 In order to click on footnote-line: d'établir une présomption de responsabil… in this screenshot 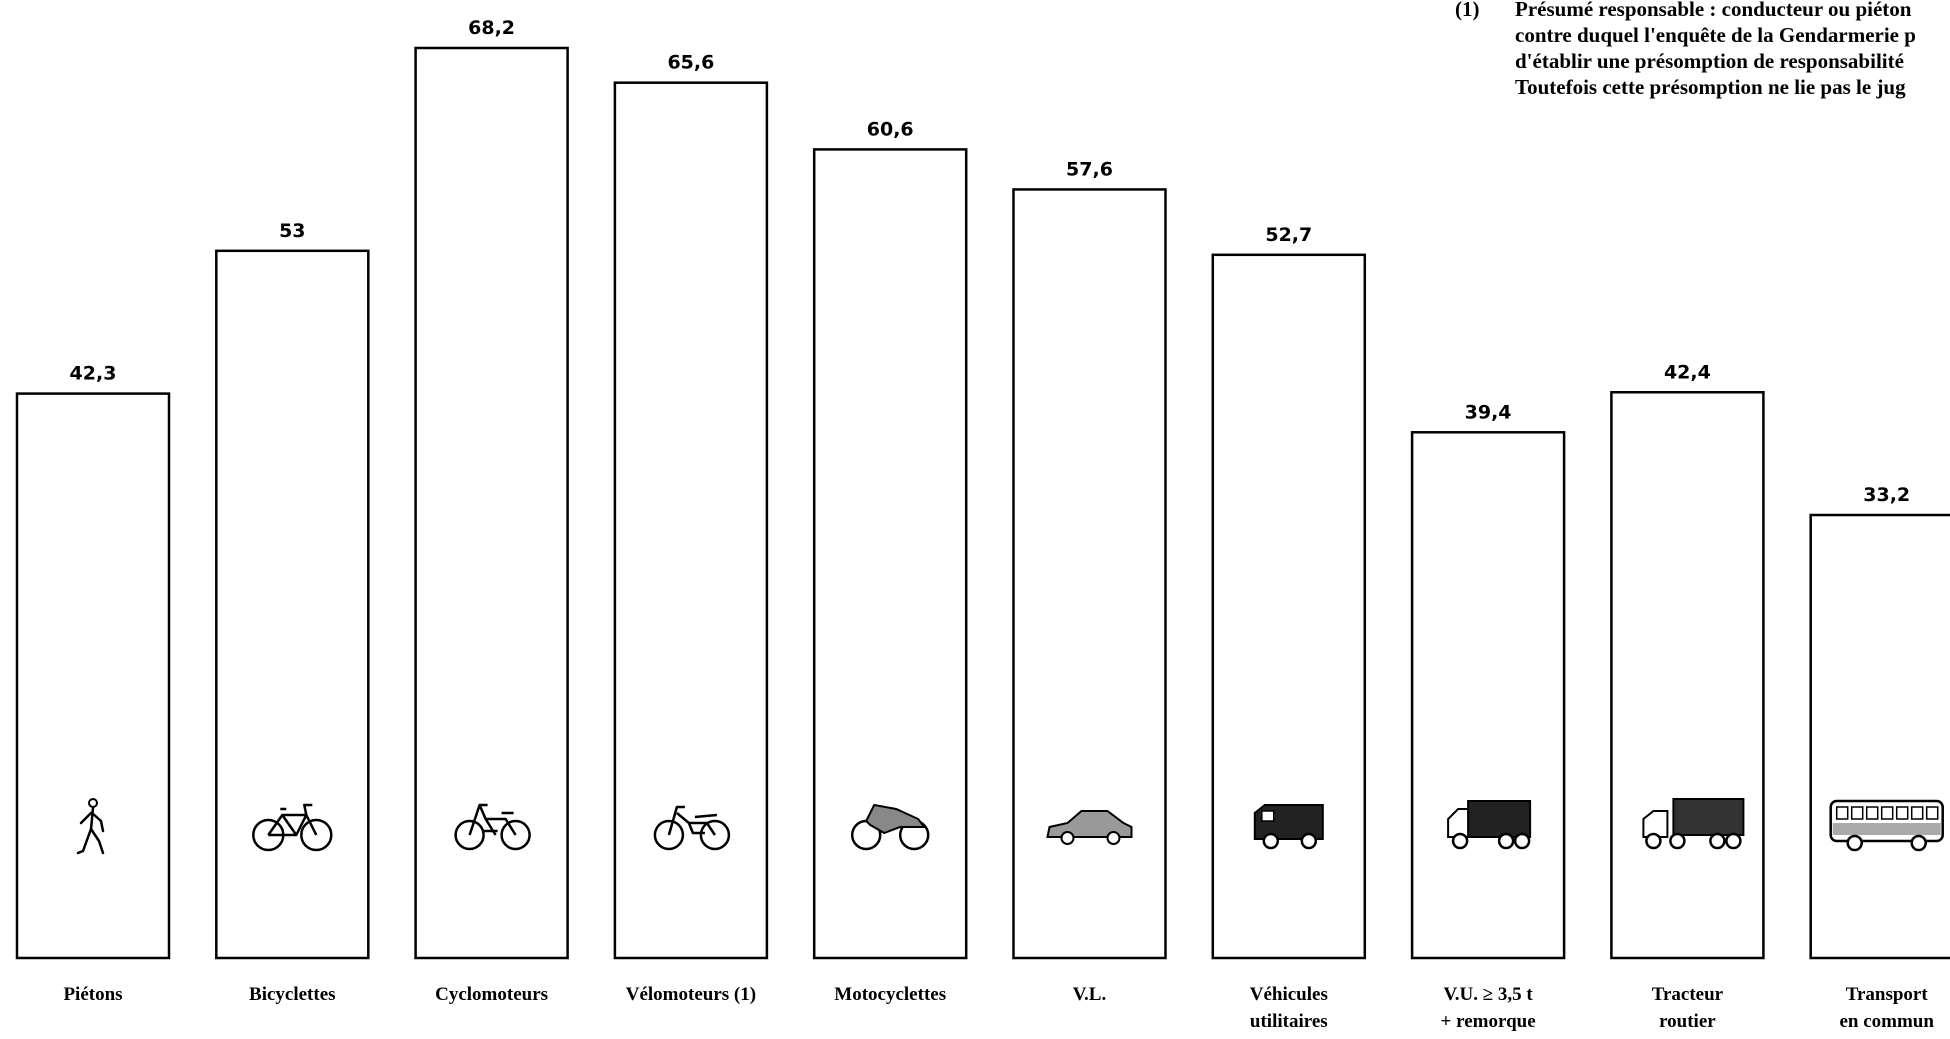, I will do `click(1709, 61)`.